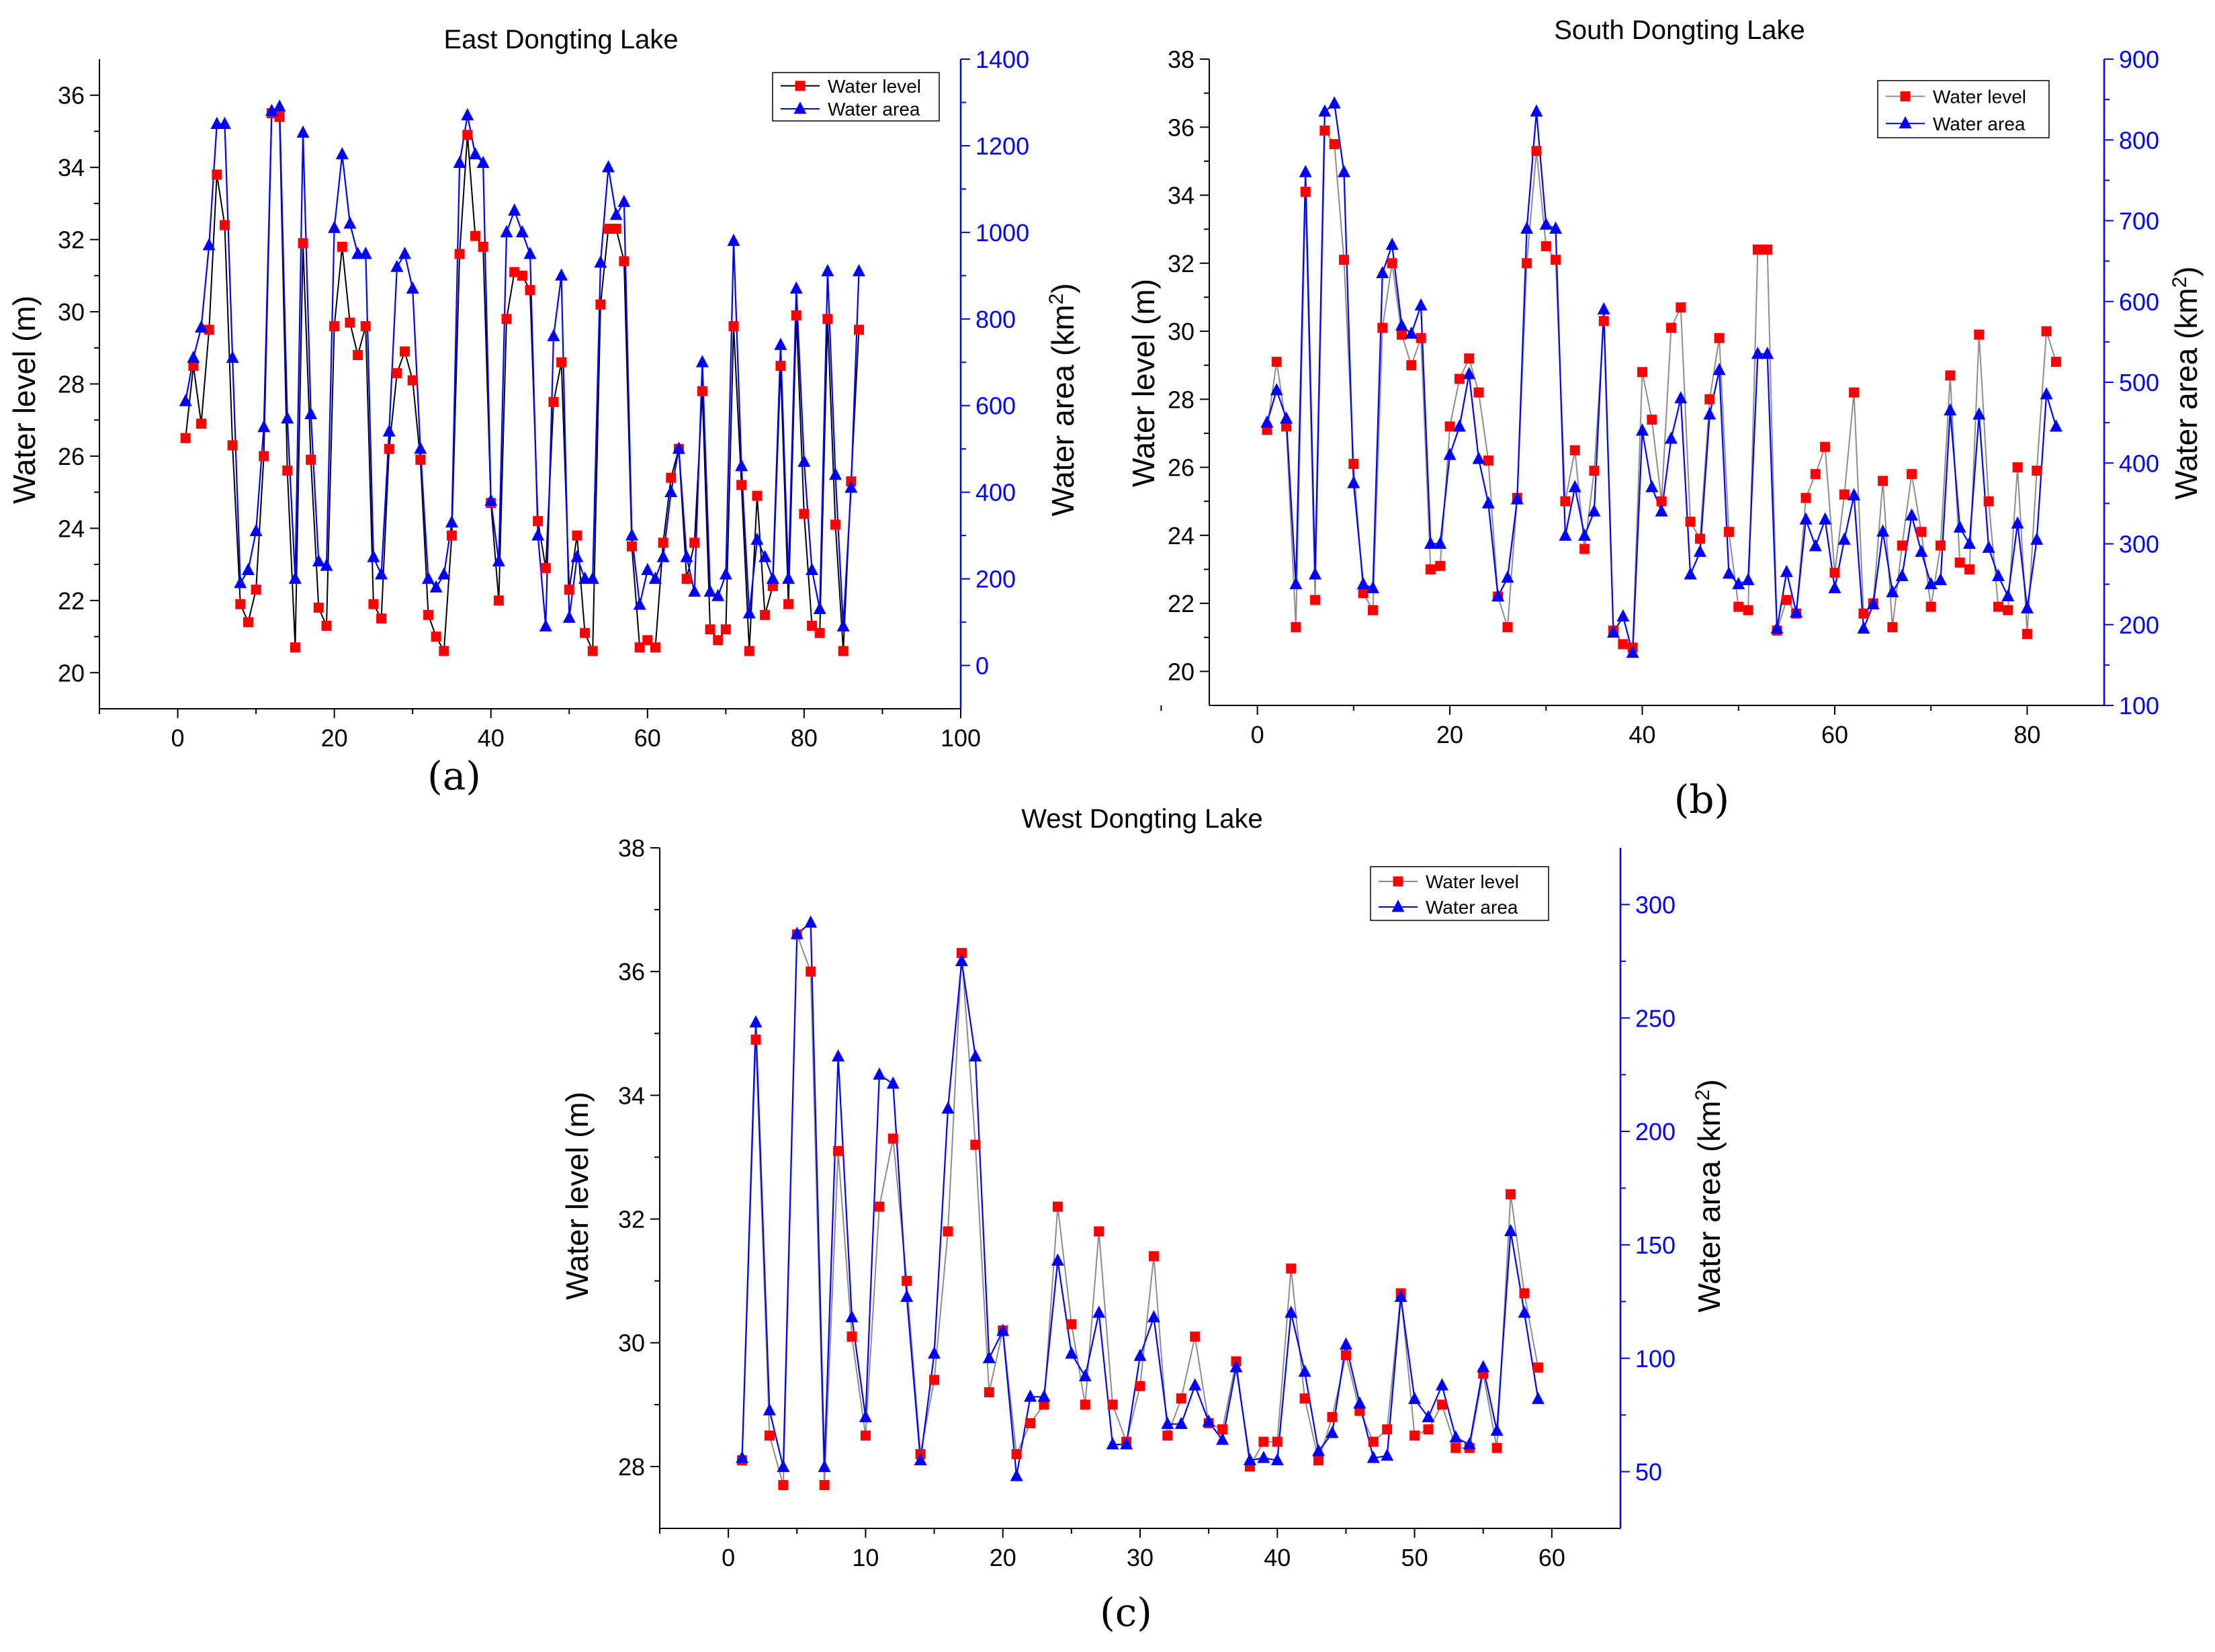 The image size is (2215, 1652). What do you see at coordinates (178, 738) in the screenshot?
I see `x-tick-label: 0` at bounding box center [178, 738].